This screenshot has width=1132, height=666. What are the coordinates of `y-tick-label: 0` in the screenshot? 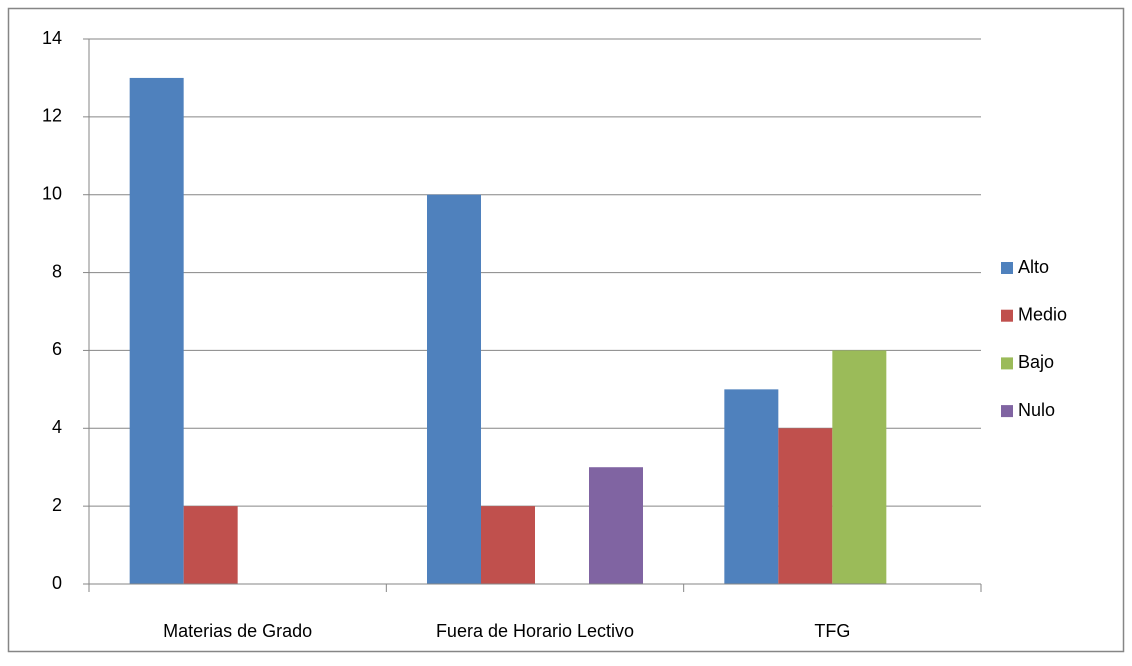 It's located at (57, 583).